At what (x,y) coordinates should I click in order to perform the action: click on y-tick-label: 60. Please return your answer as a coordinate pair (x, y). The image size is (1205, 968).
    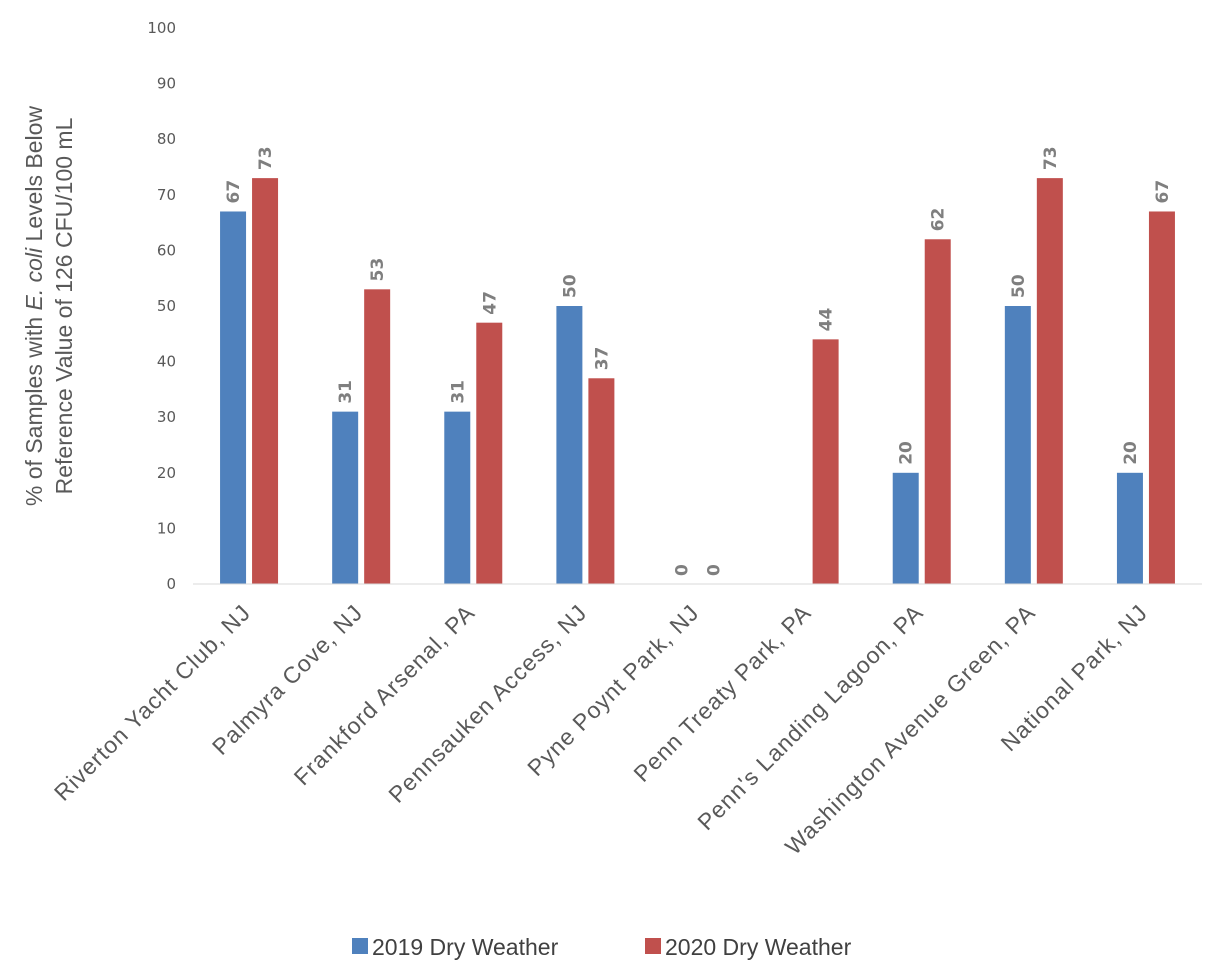
    Looking at the image, I should click on (166, 250).